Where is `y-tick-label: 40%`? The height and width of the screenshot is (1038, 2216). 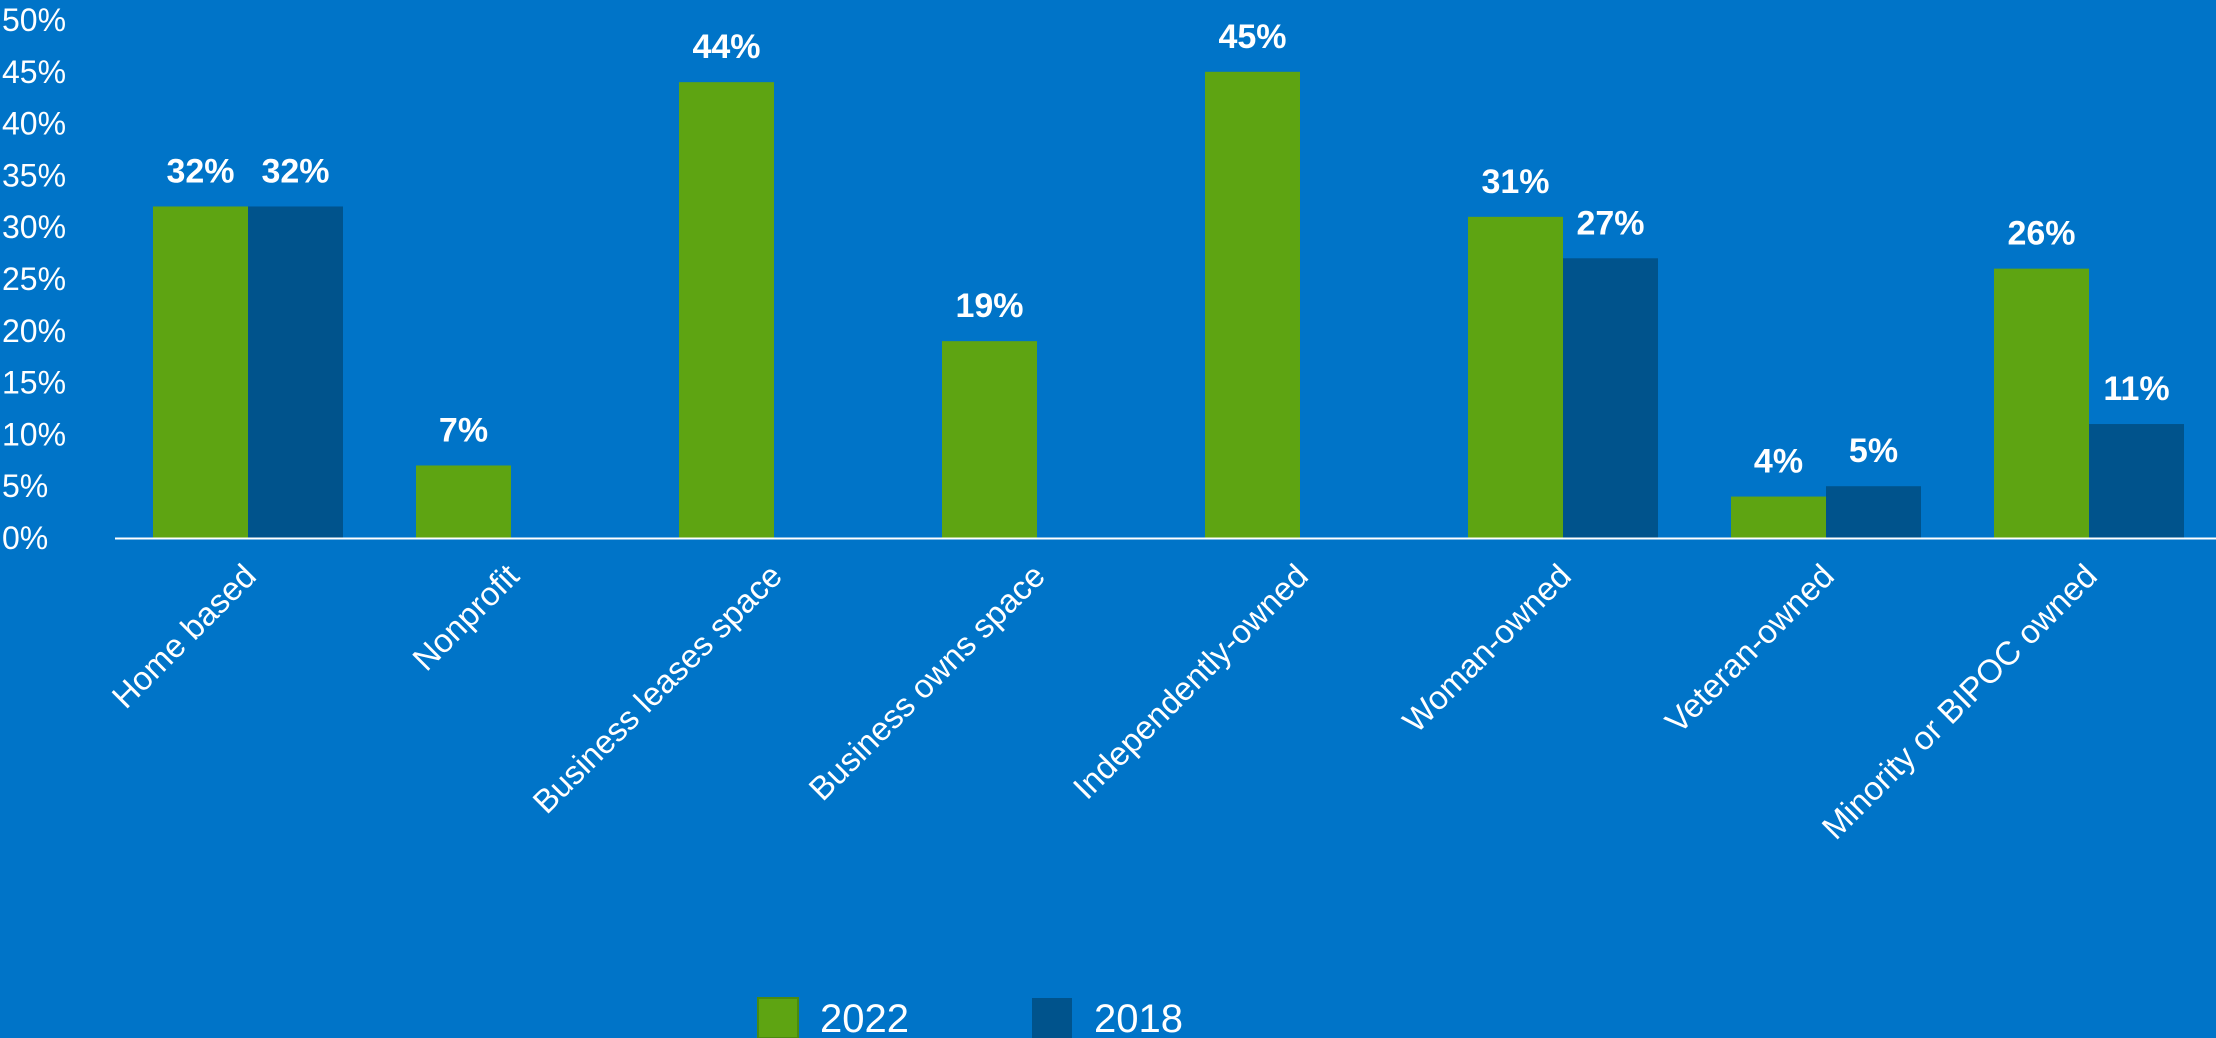
y-tick-label: 40% is located at coordinates (34, 124).